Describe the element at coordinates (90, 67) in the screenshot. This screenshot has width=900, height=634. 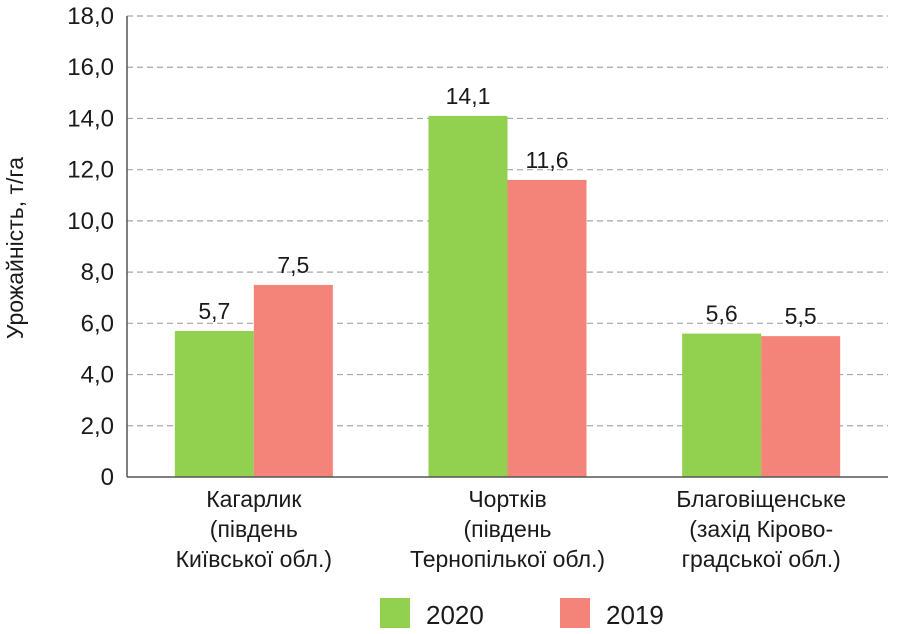
I see `y-tick-label: 16,0` at that location.